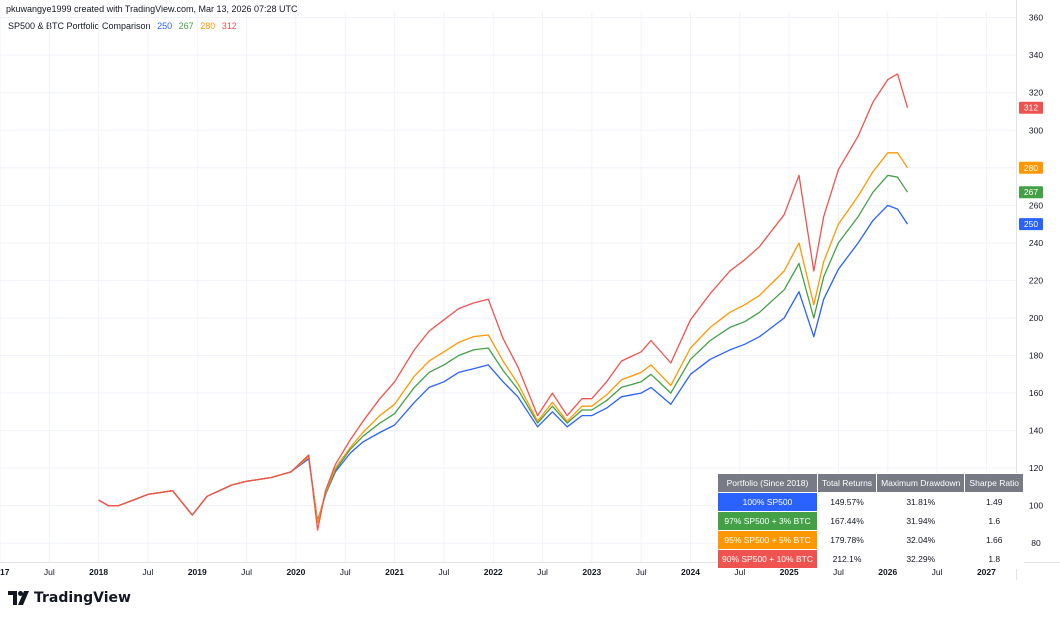 The width and height of the screenshot is (1060, 618). What do you see at coordinates (887, 572) in the screenshot?
I see `x-tick-label: 2026` at bounding box center [887, 572].